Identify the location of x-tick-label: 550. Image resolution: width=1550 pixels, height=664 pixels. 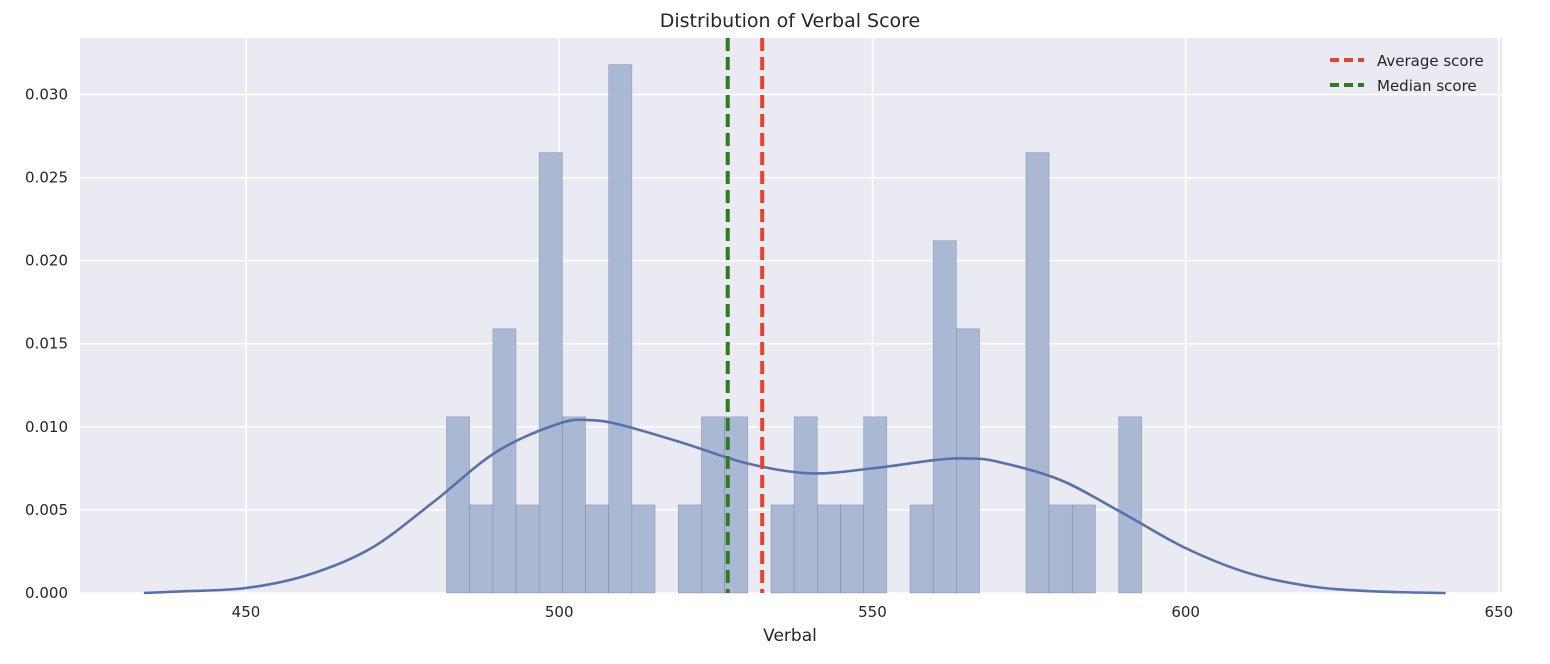
(872, 612).